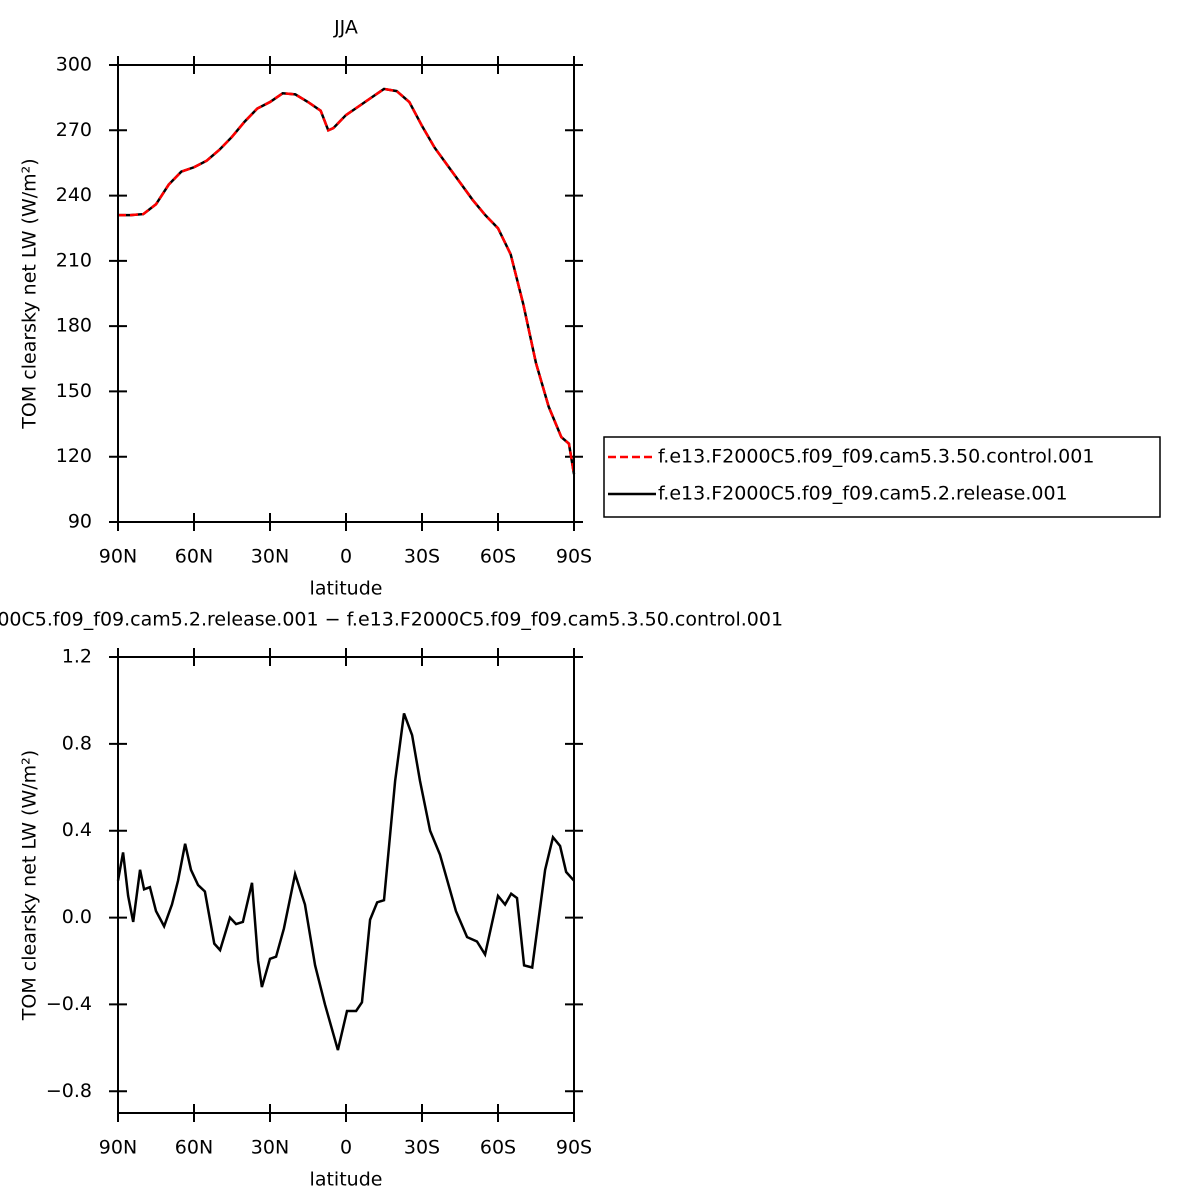 The height and width of the screenshot is (1202, 1202). What do you see at coordinates (74, 391) in the screenshot?
I see `y-tick-label: 150` at bounding box center [74, 391].